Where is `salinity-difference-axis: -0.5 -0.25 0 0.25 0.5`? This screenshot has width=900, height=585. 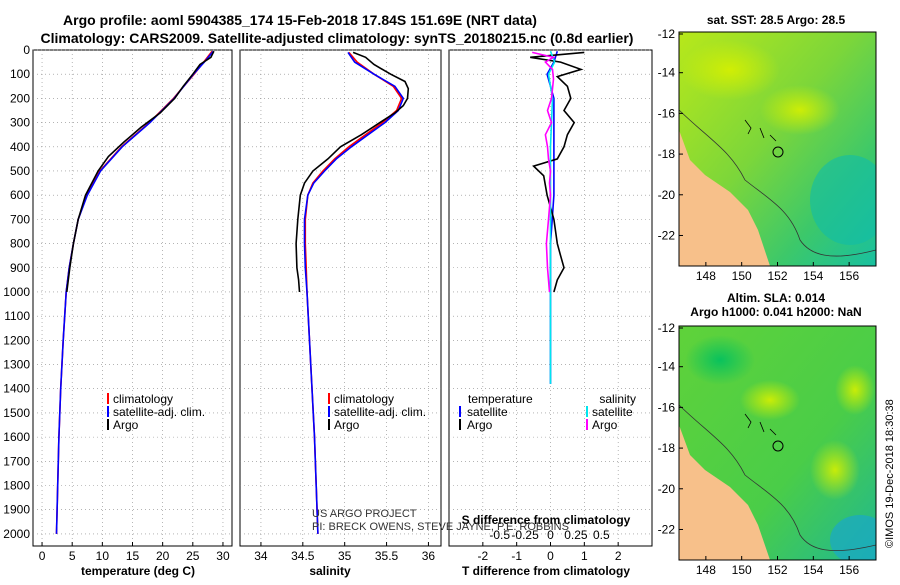 salinity-difference-axis: -0.5 -0.25 0 0.25 0.5 is located at coordinates (549, 535).